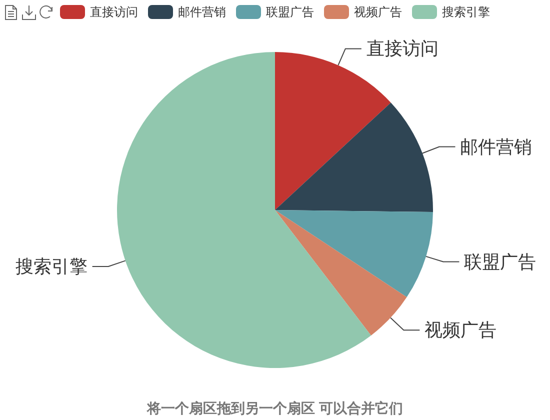 Image resolution: width=550 pixels, height=420 pixels. I want to click on legend-label: 邮件营销, so click(202, 12).